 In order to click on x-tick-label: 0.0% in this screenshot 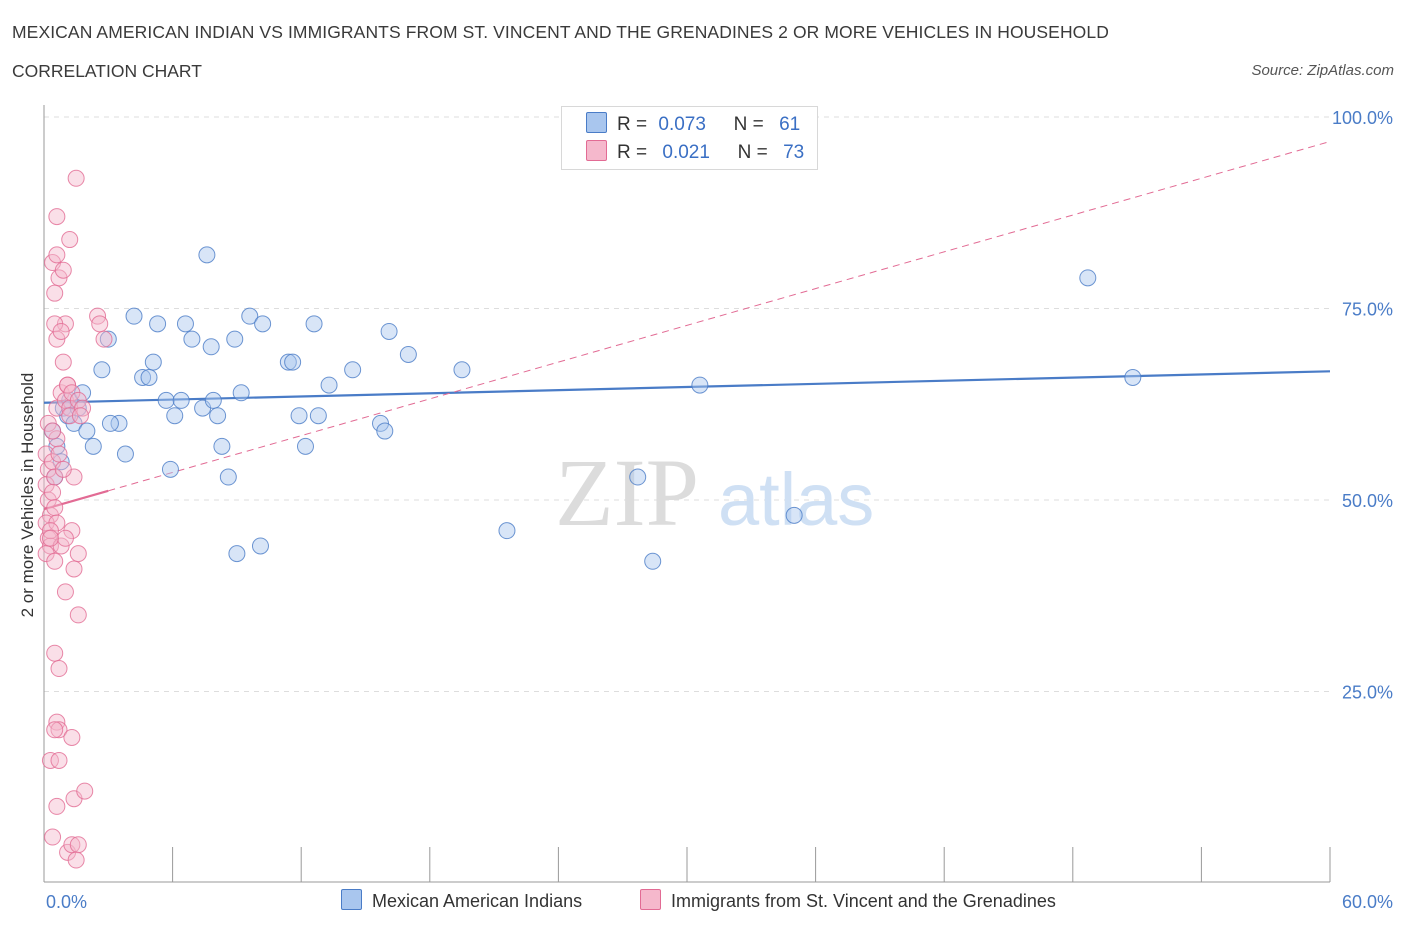, I will do `click(66, 902)`.